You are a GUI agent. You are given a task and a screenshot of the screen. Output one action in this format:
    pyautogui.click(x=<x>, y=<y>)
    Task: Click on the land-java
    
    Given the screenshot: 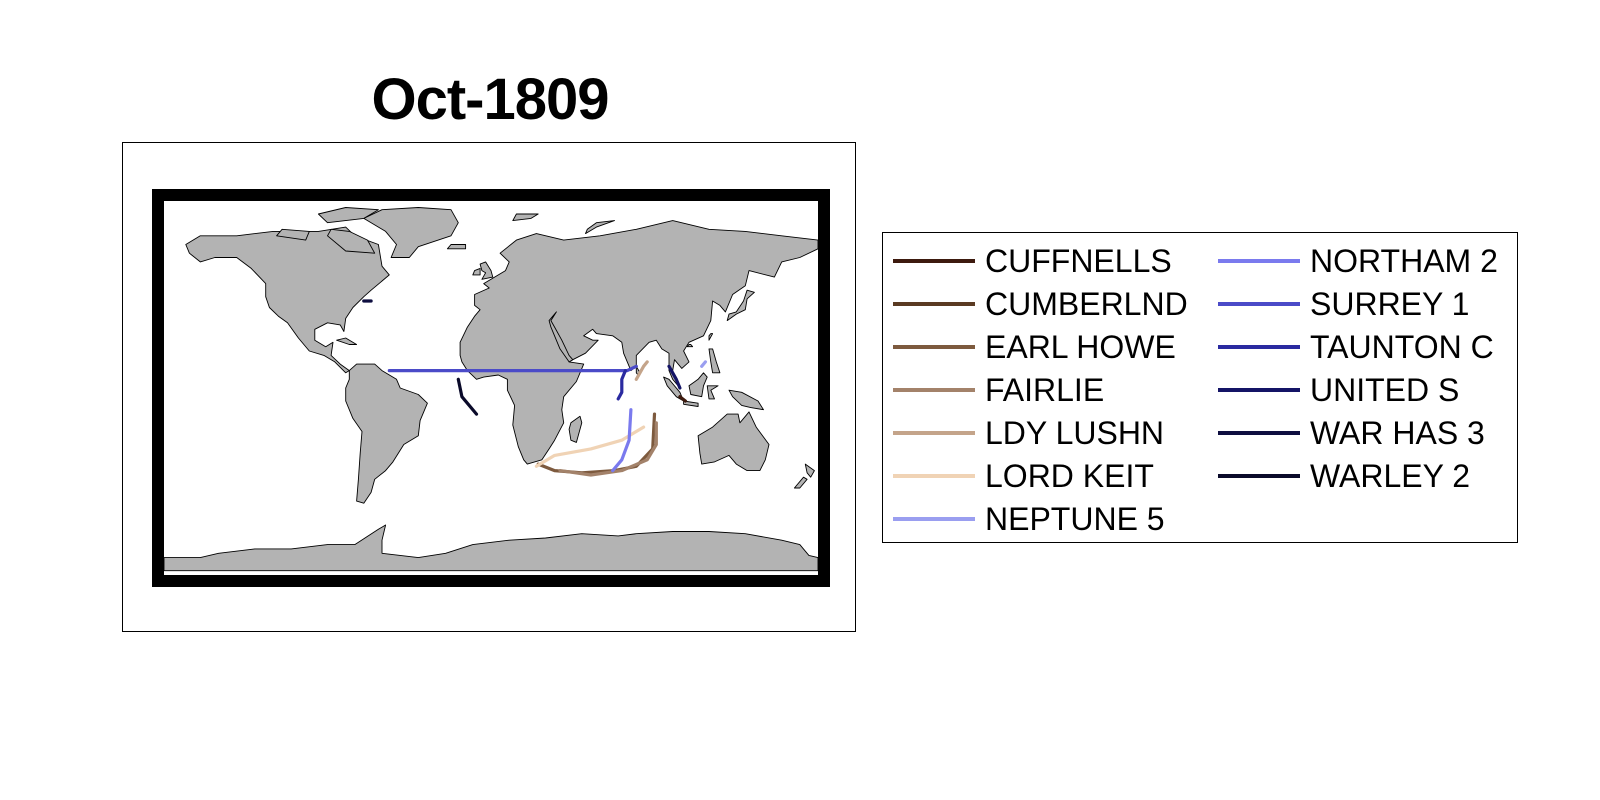 What is the action you would take?
    pyautogui.click(x=691, y=403)
    